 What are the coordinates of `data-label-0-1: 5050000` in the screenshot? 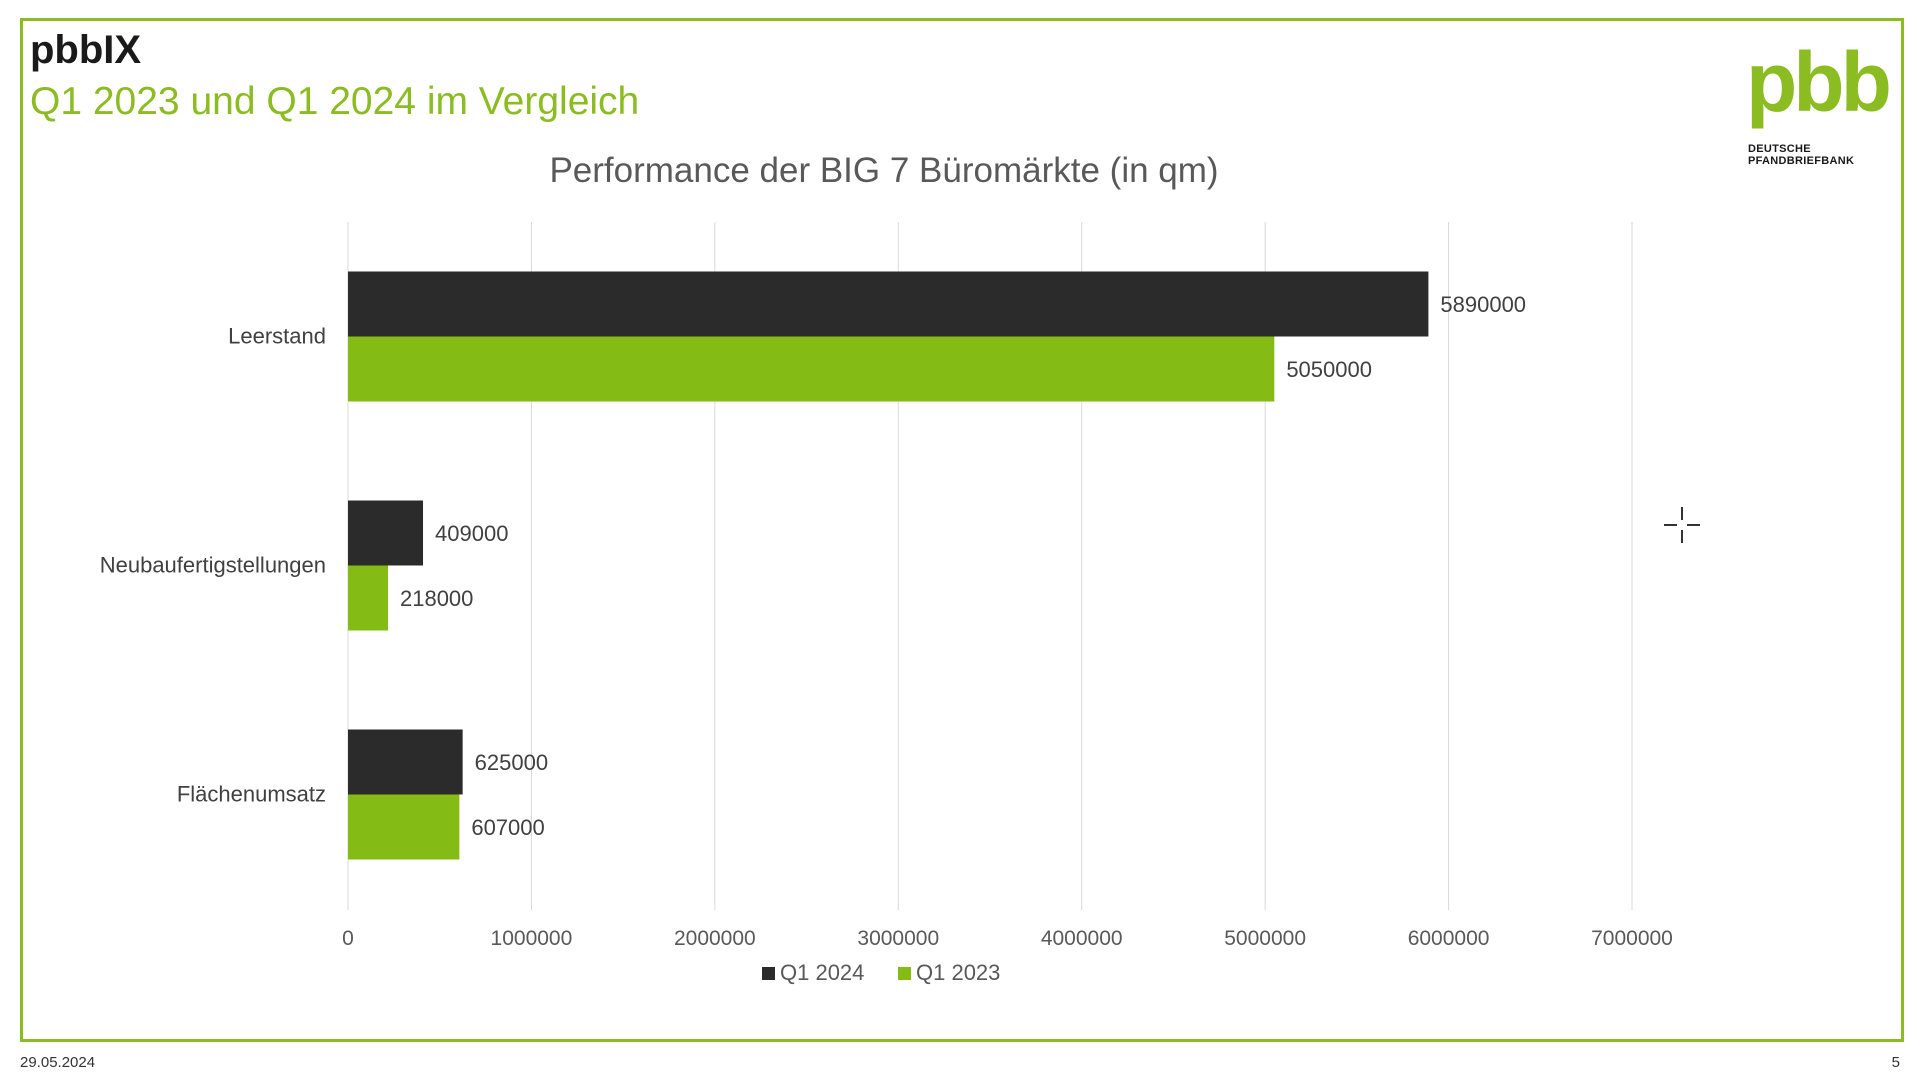 It's located at (1329, 369).